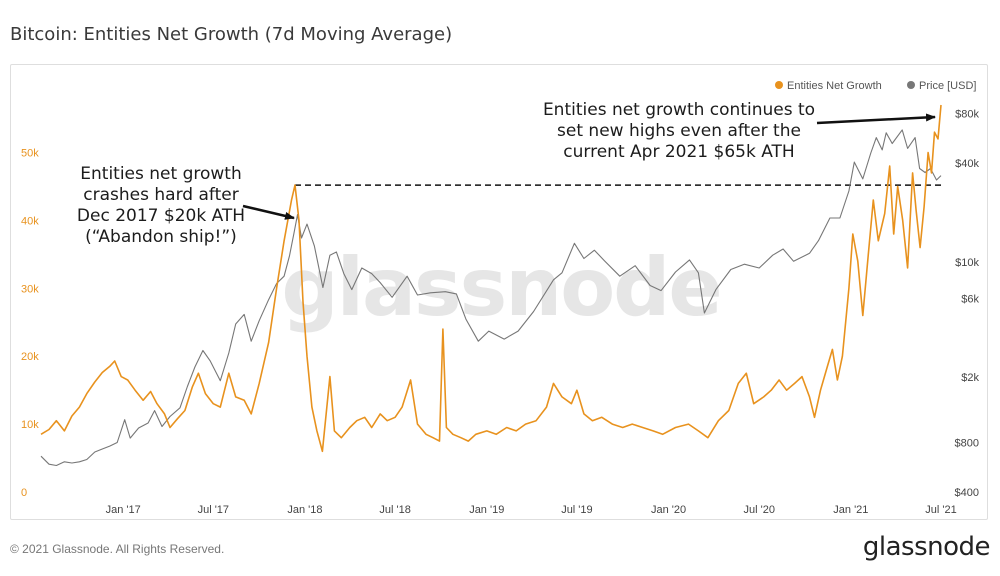 The width and height of the screenshot is (1000, 576). Describe the element at coordinates (30, 289) in the screenshot. I see `y-left-tick-label: 30k` at that location.